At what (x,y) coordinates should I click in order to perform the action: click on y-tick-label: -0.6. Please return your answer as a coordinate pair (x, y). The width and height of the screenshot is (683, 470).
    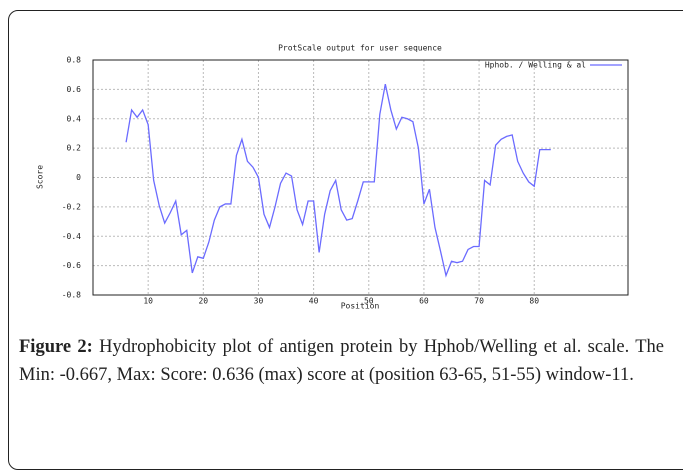
    Looking at the image, I should click on (71, 265).